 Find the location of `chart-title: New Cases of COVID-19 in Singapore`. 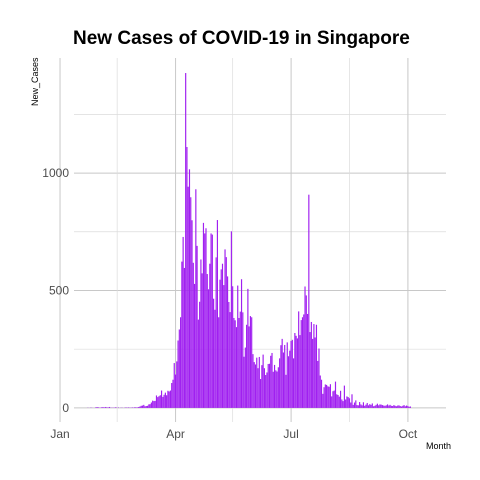

chart-title: New Cases of COVID-19 in Singapore is located at coordinates (241, 38).